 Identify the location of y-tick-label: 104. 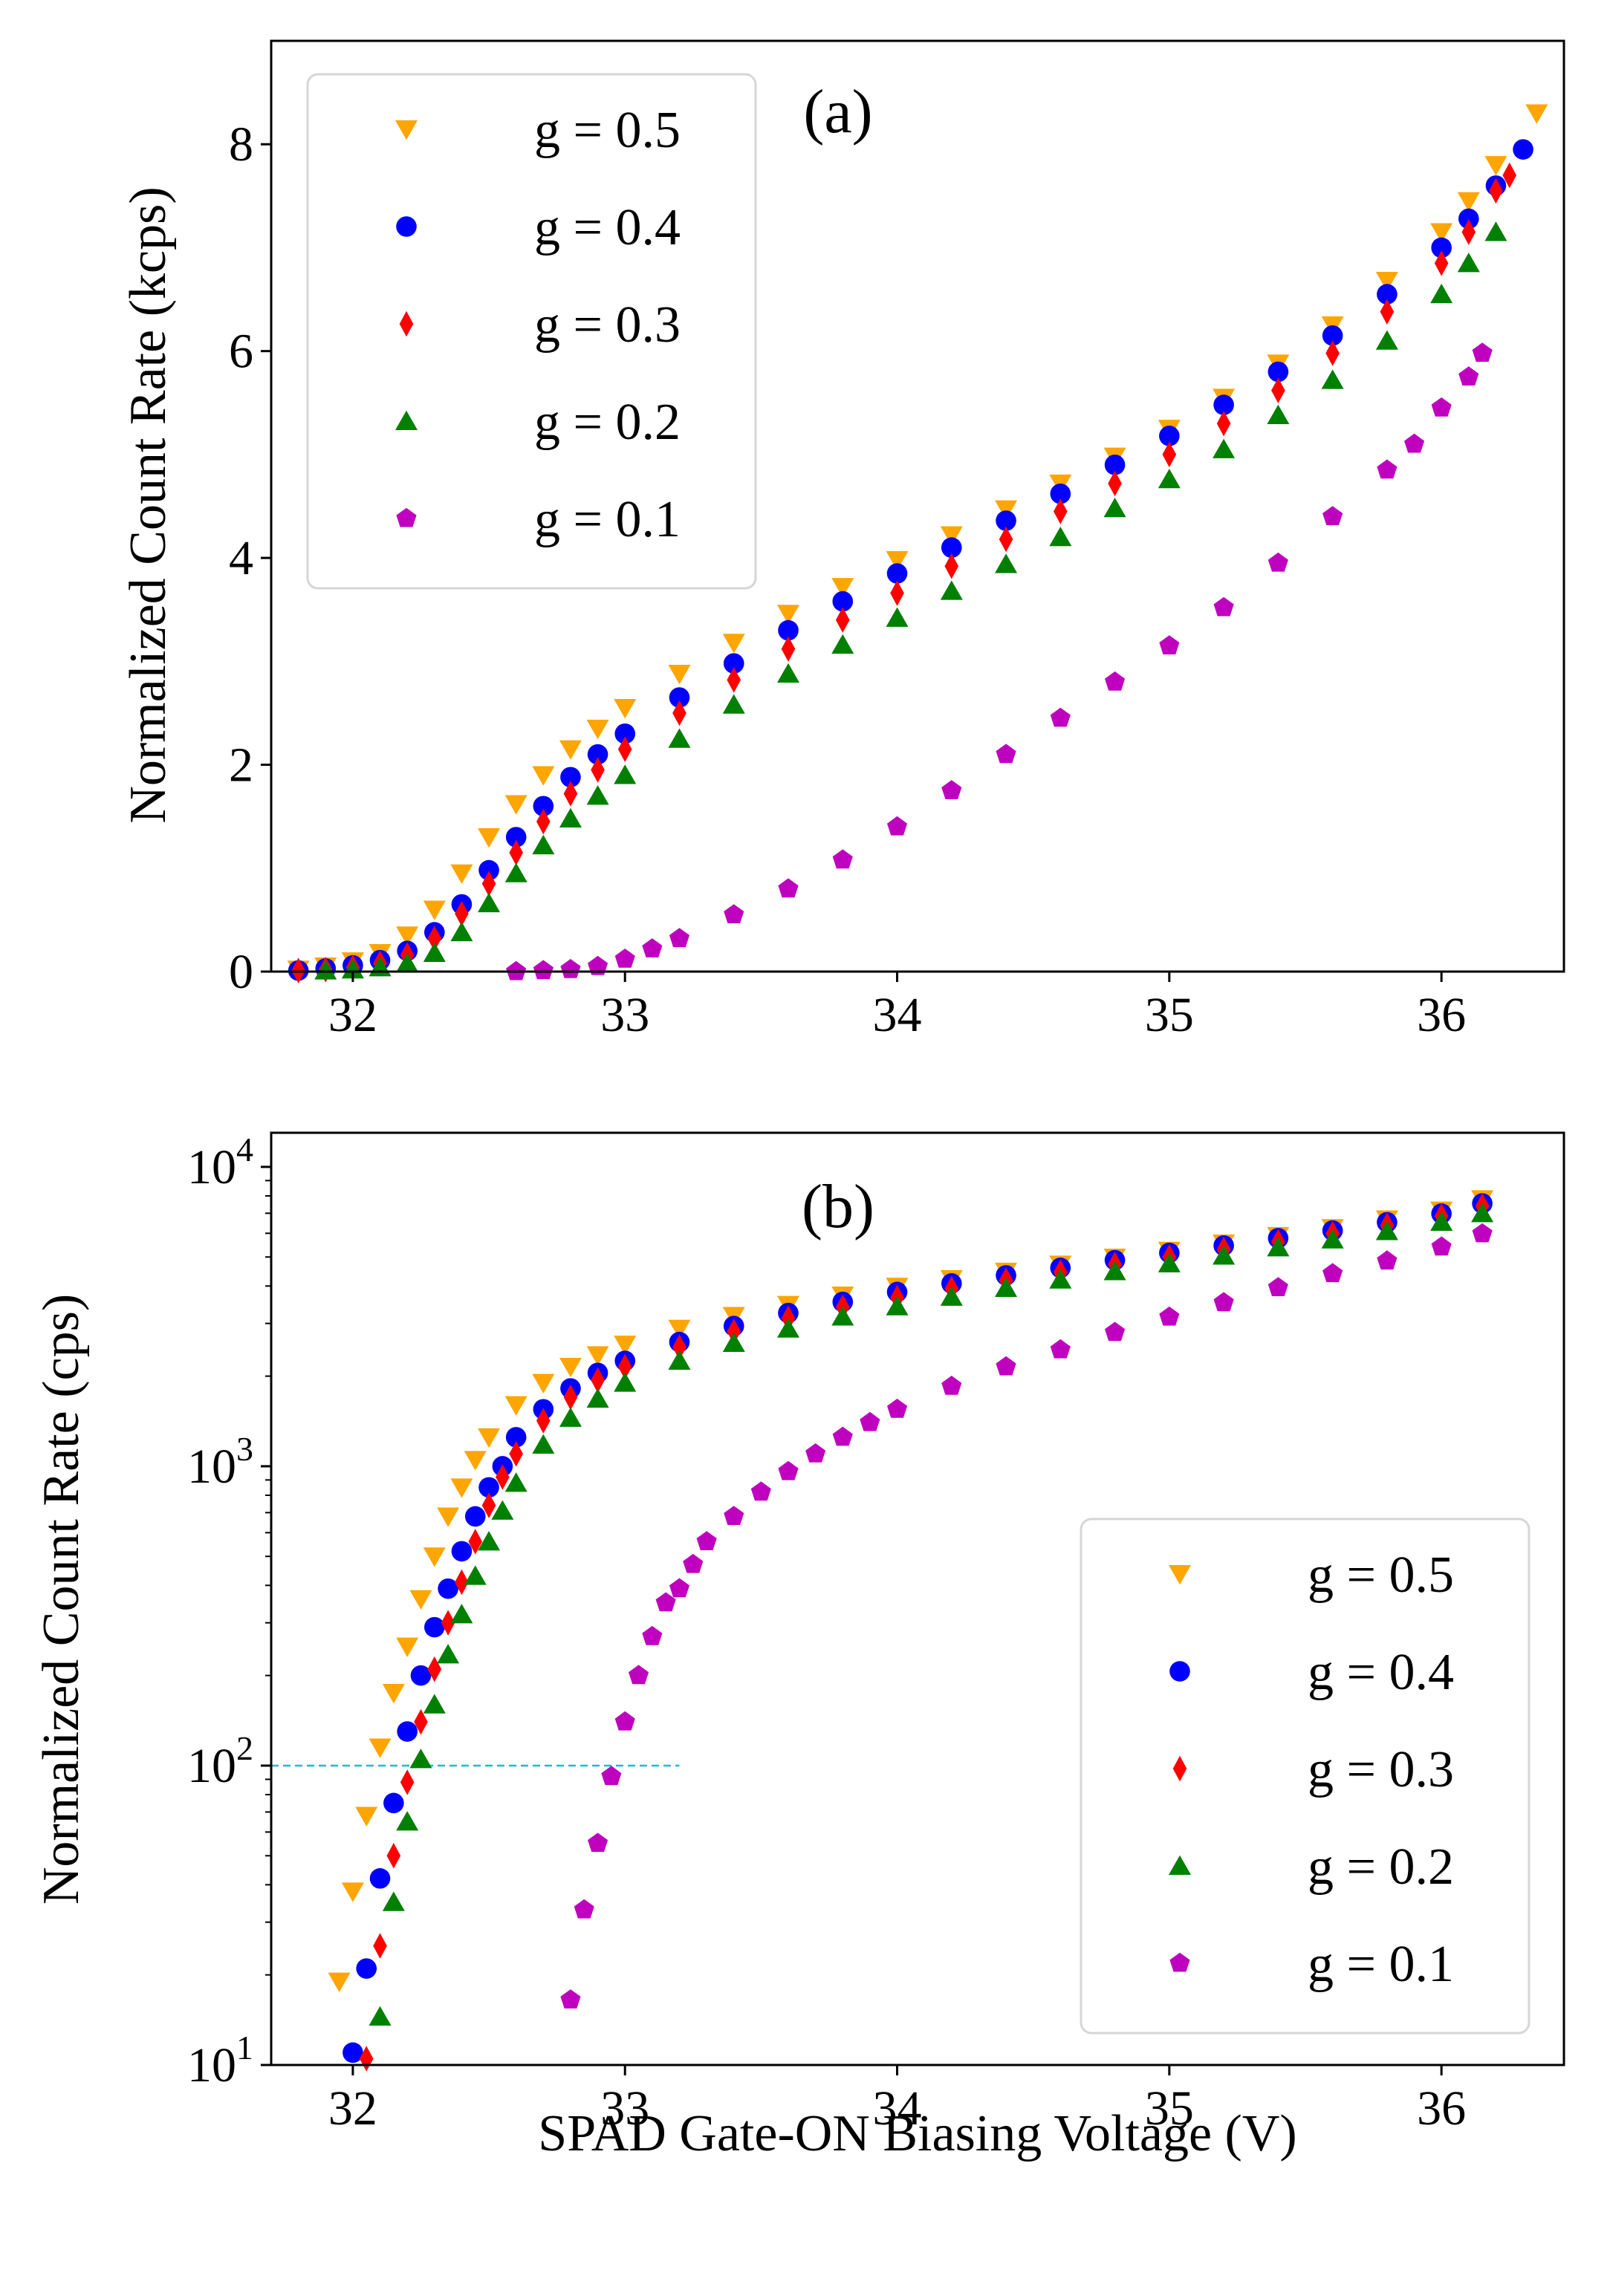
(220, 1162).